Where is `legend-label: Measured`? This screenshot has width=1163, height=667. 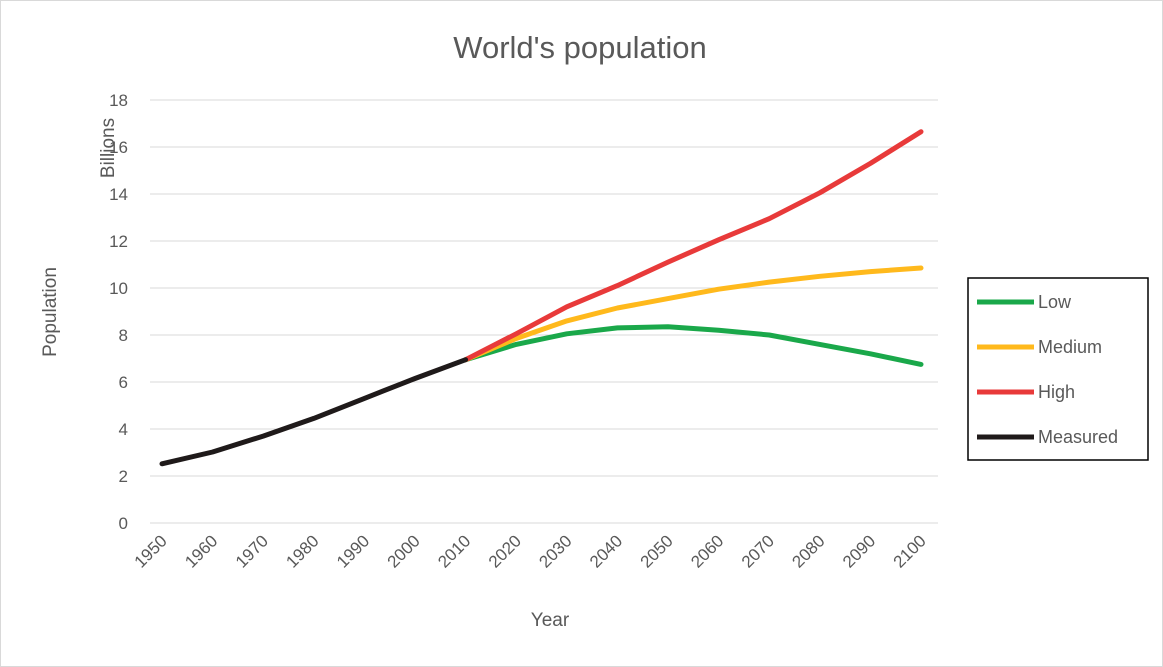
legend-label: Measured is located at coordinates (1078, 437).